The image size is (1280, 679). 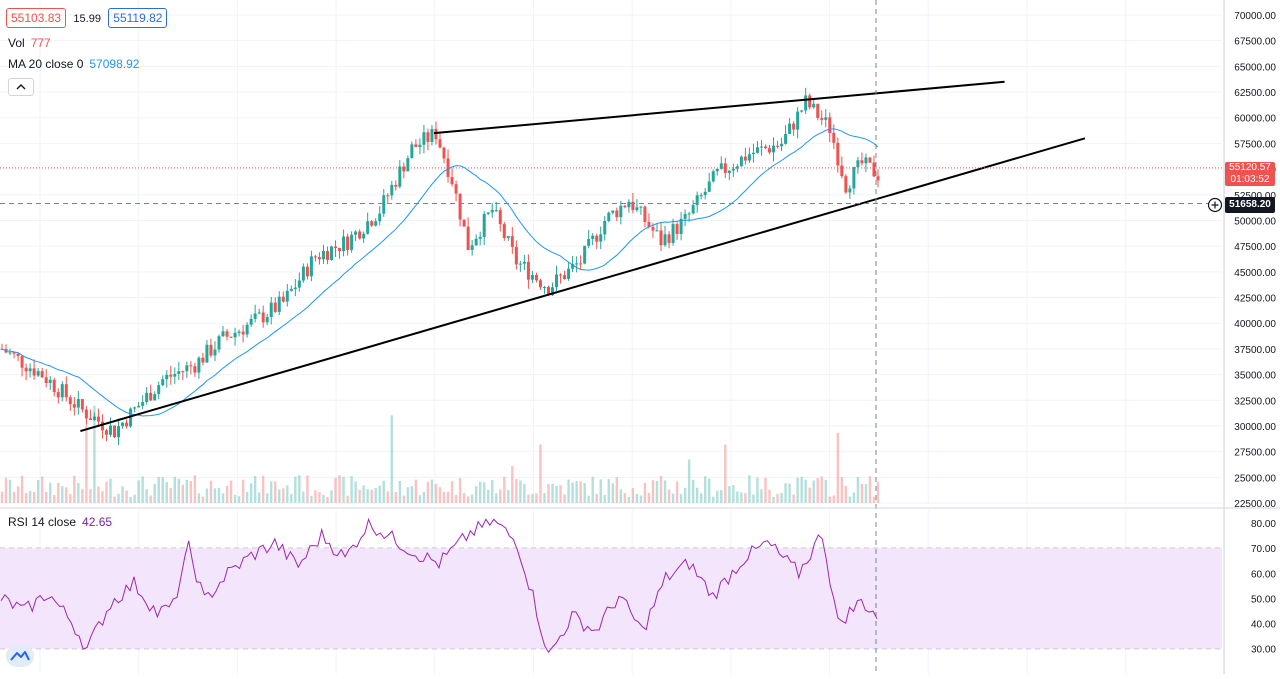 I want to click on plus-circle-icon, so click(x=1215, y=205).